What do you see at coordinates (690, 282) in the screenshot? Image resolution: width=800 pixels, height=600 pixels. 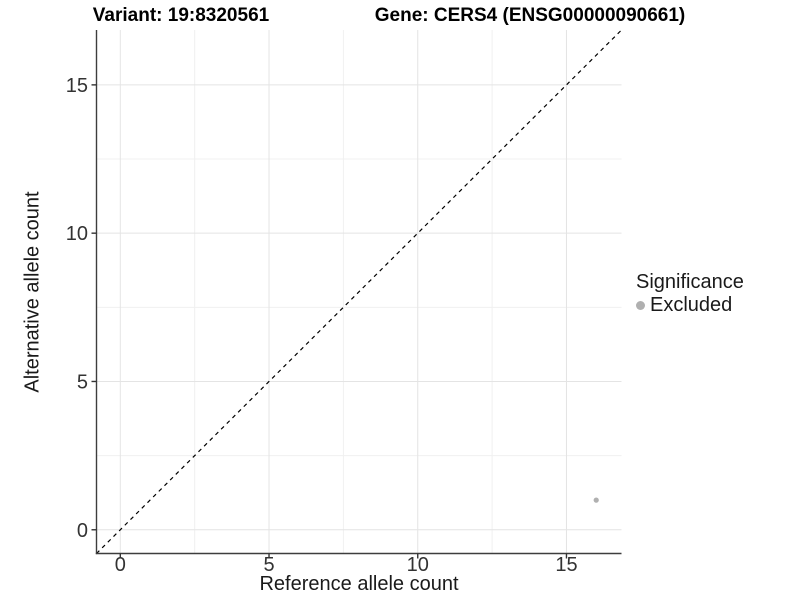 I see `legend-title: Significance` at bounding box center [690, 282].